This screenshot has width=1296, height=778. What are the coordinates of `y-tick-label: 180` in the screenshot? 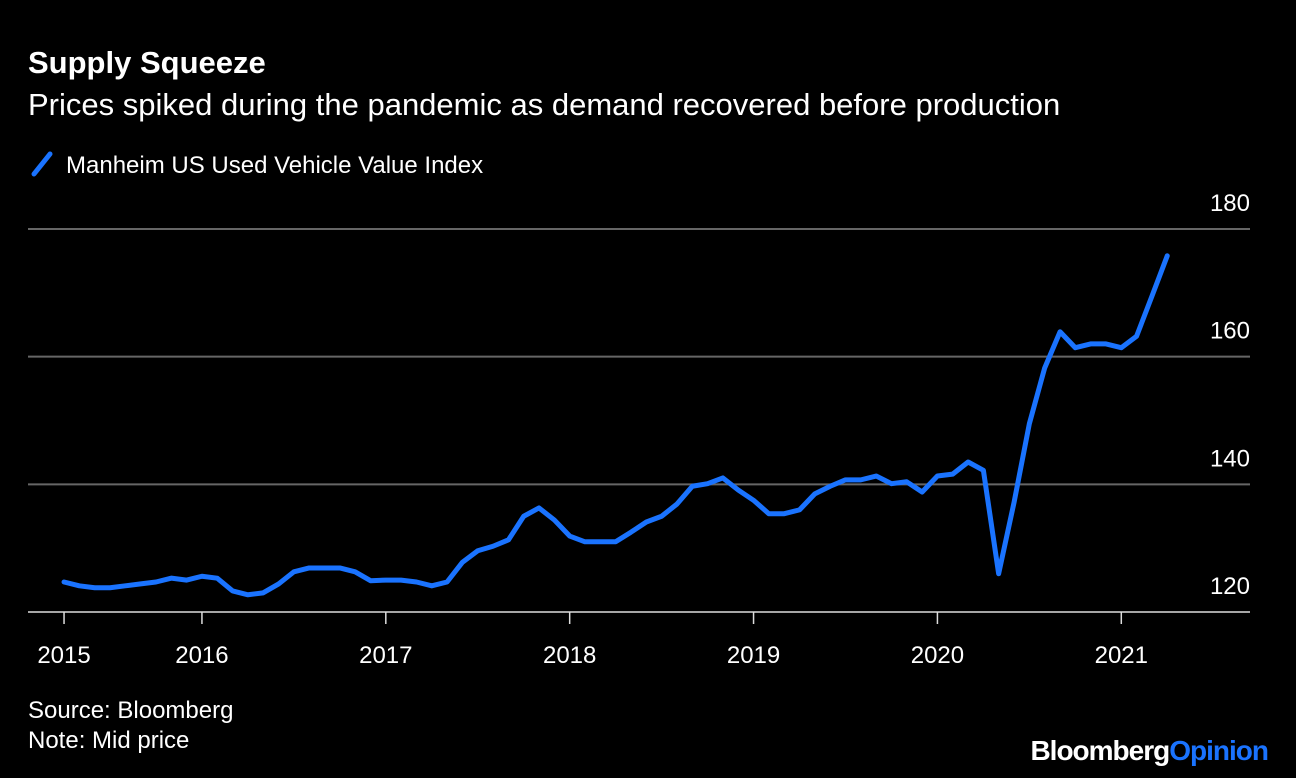 It's located at (1230, 203).